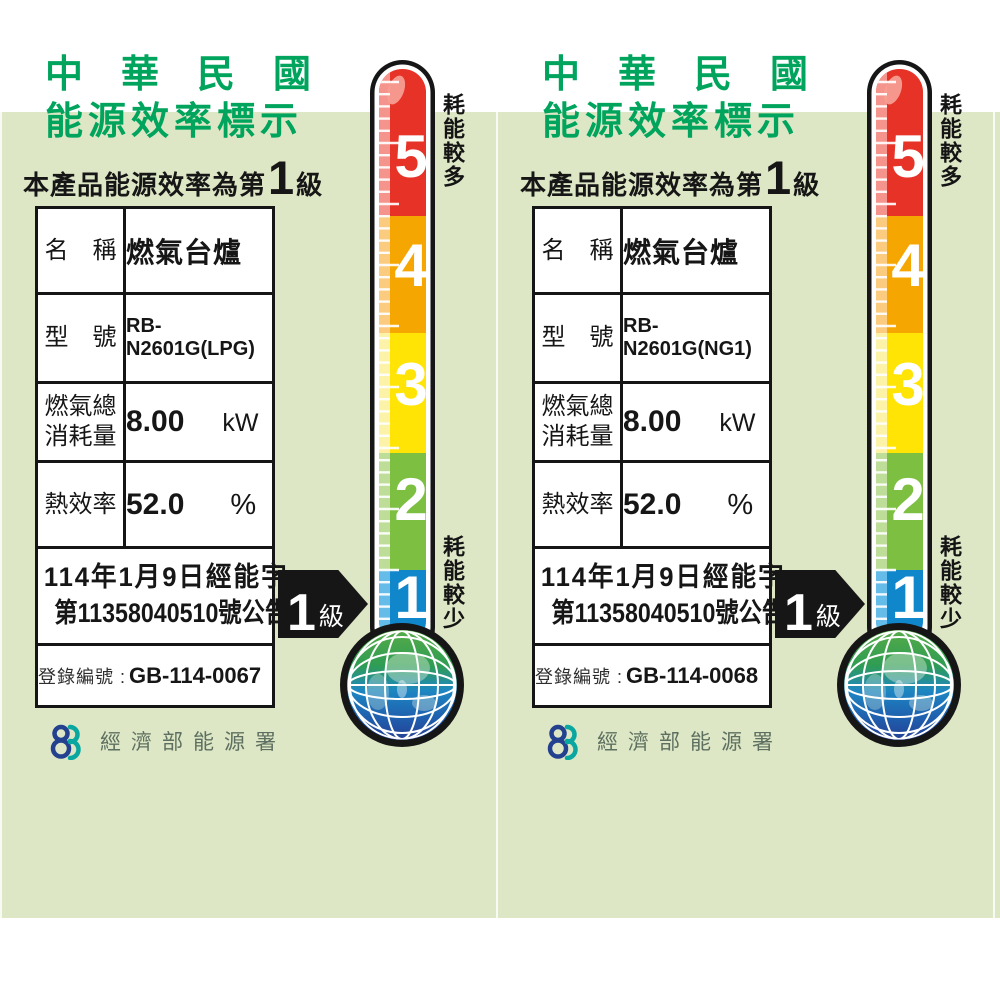 This screenshot has width=1000, height=1000. Describe the element at coordinates (994, 500) in the screenshot. I see `sheet-cut-line-right` at that location.